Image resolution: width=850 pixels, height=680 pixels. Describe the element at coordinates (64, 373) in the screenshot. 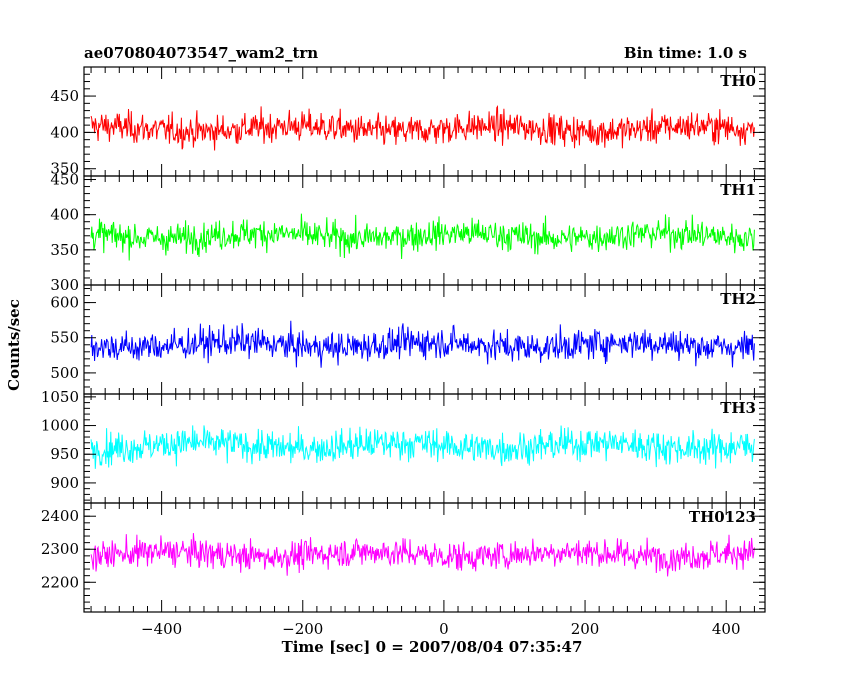

I see `y-tick-label: 500` at that location.